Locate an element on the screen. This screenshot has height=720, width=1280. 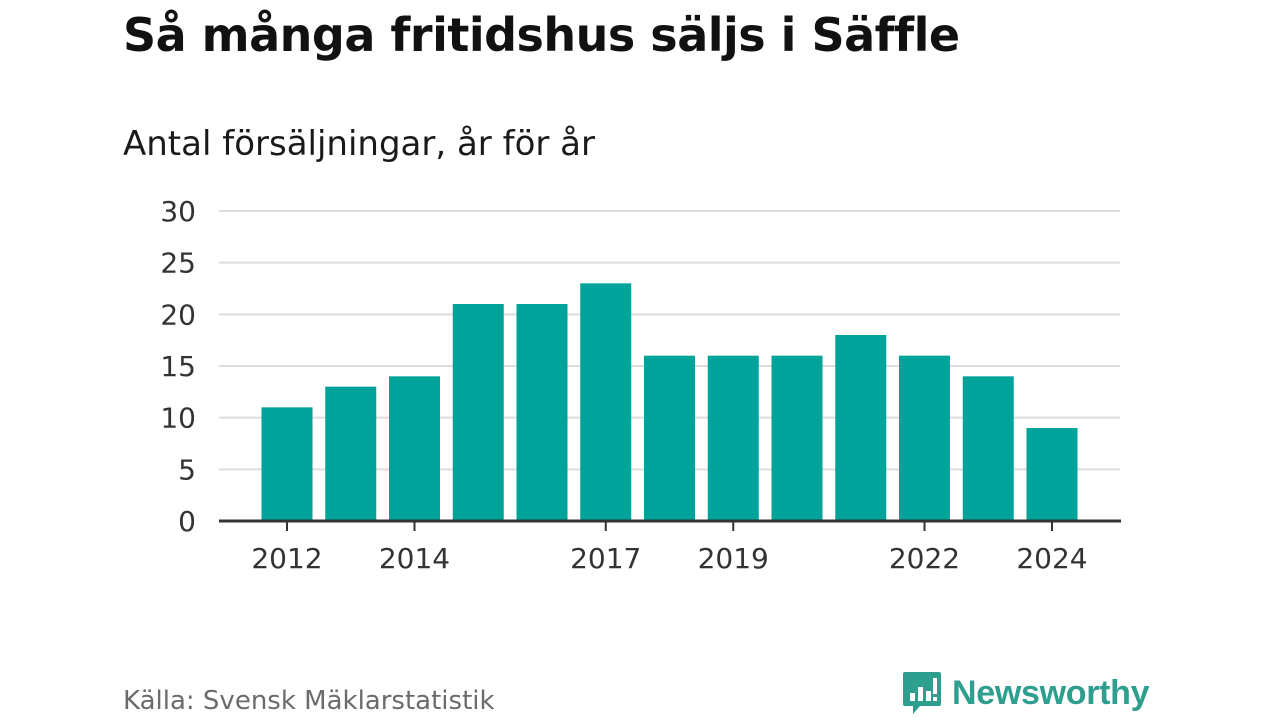
y-tick-label: 5 is located at coordinates (187, 469).